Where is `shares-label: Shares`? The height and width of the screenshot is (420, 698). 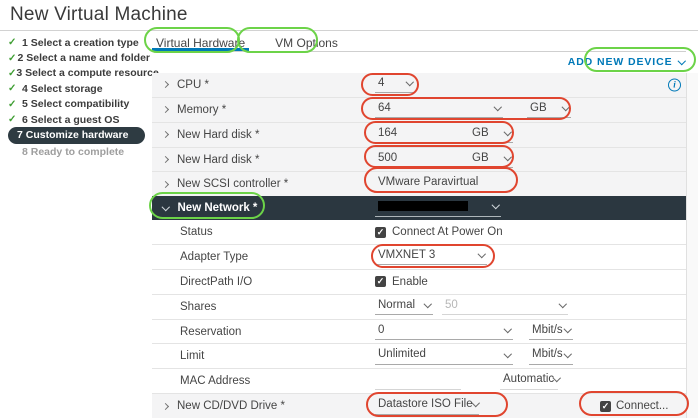
shares-label: Shares is located at coordinates (198, 306).